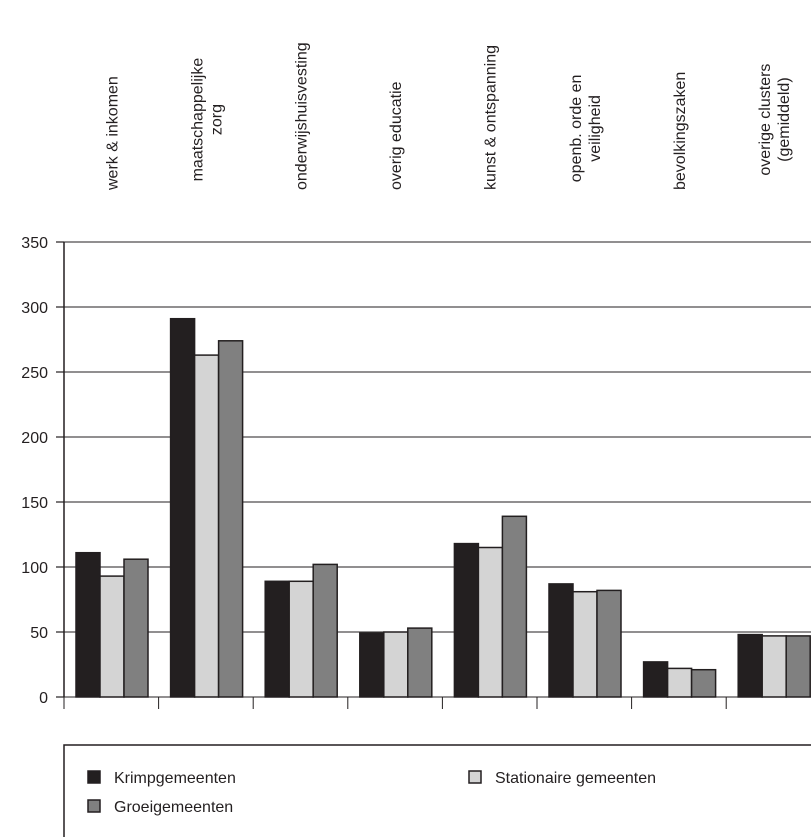 This screenshot has width=811, height=837. Describe the element at coordinates (39, 633) in the screenshot. I see `y-tick-label: 50` at that location.